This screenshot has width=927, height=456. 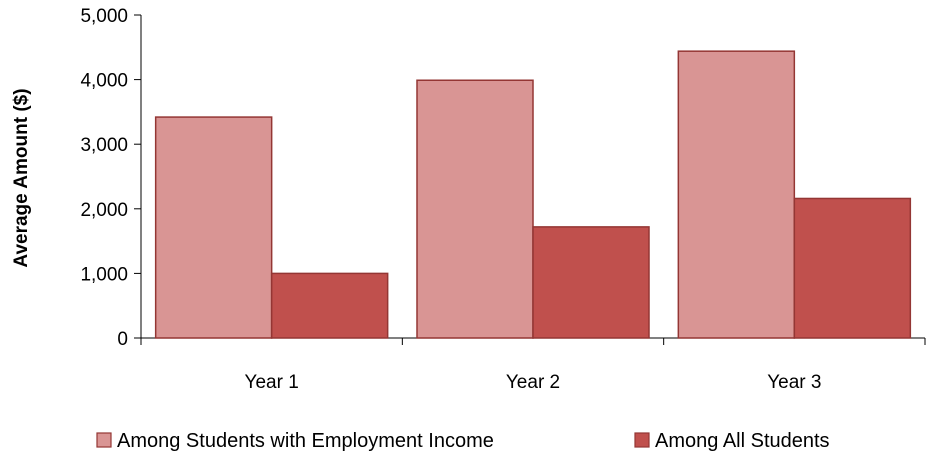 What do you see at coordinates (104, 81) in the screenshot?
I see `y-tick-label: 4,000` at bounding box center [104, 81].